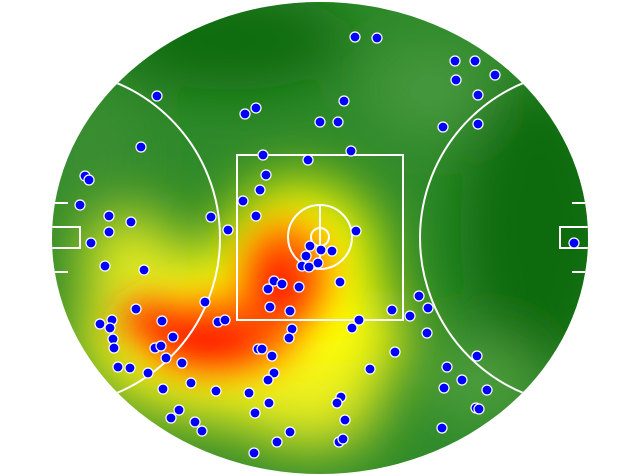 This screenshot has width=640, height=476. What do you see at coordinates (225, 297) in the screenshot?
I see `heatmap-hot-regions` at bounding box center [225, 297].